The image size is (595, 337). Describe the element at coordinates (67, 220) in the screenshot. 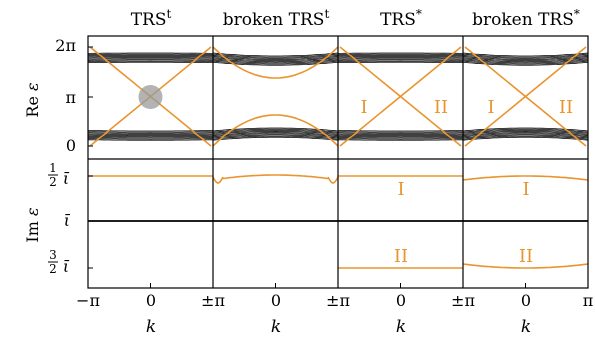

I see `im-tick-one: ῑ` at that location.